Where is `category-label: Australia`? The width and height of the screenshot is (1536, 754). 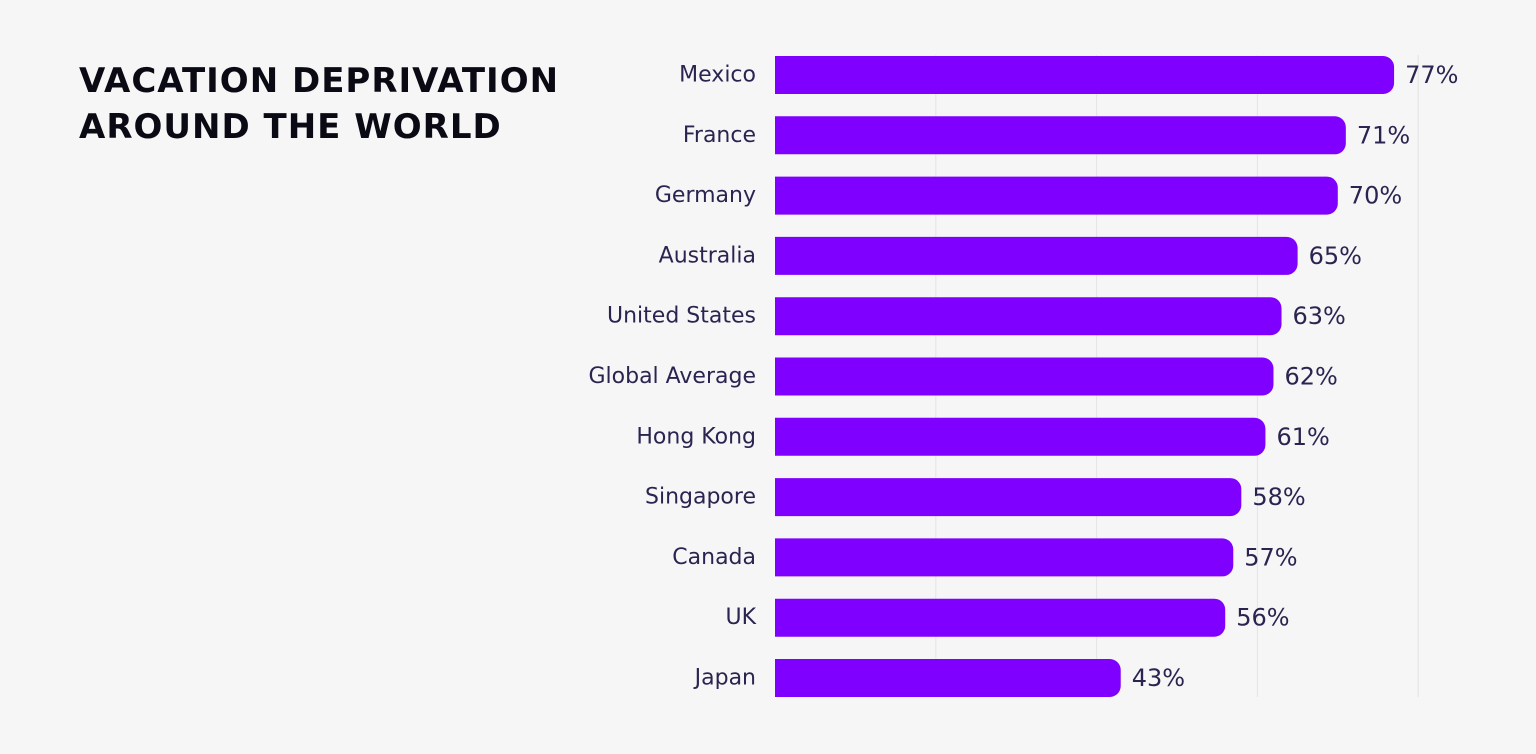 category-label: Australia is located at coordinates (707, 255).